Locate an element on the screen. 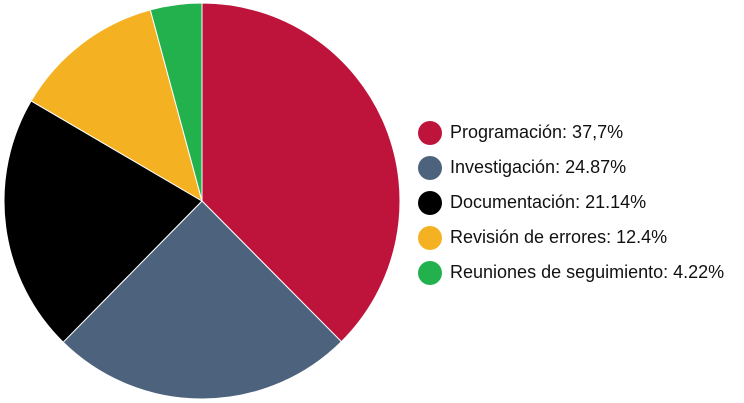  legend-swatch-reuniones-de-seguimiento is located at coordinates (430, 272).